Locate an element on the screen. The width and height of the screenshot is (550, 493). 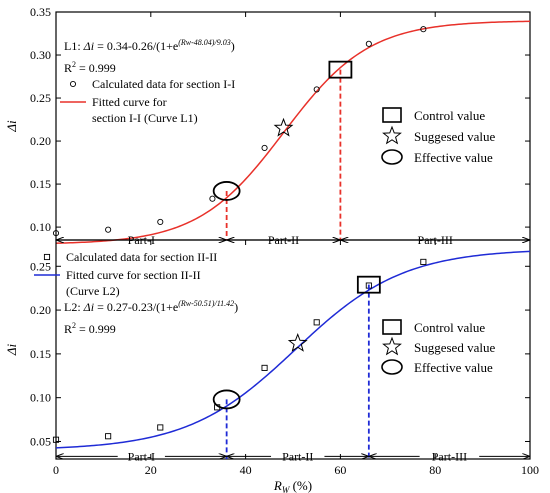
y-tick-label: 0.05 is located at coordinates (40, 441).